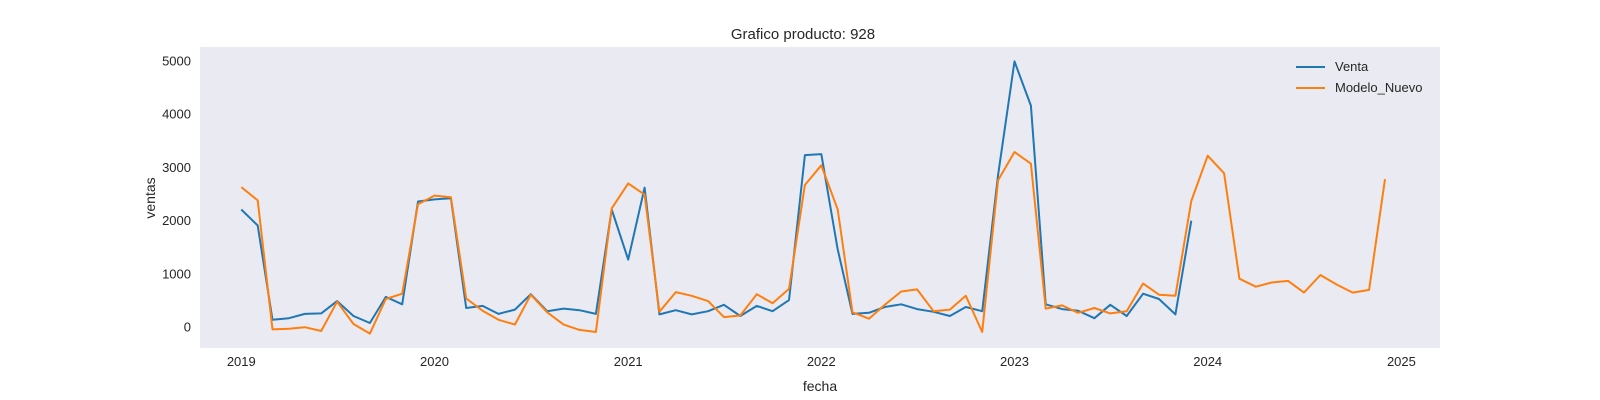 This screenshot has height=400, width=1600. What do you see at coordinates (176, 114) in the screenshot?
I see `y-tick-label: 4000` at bounding box center [176, 114].